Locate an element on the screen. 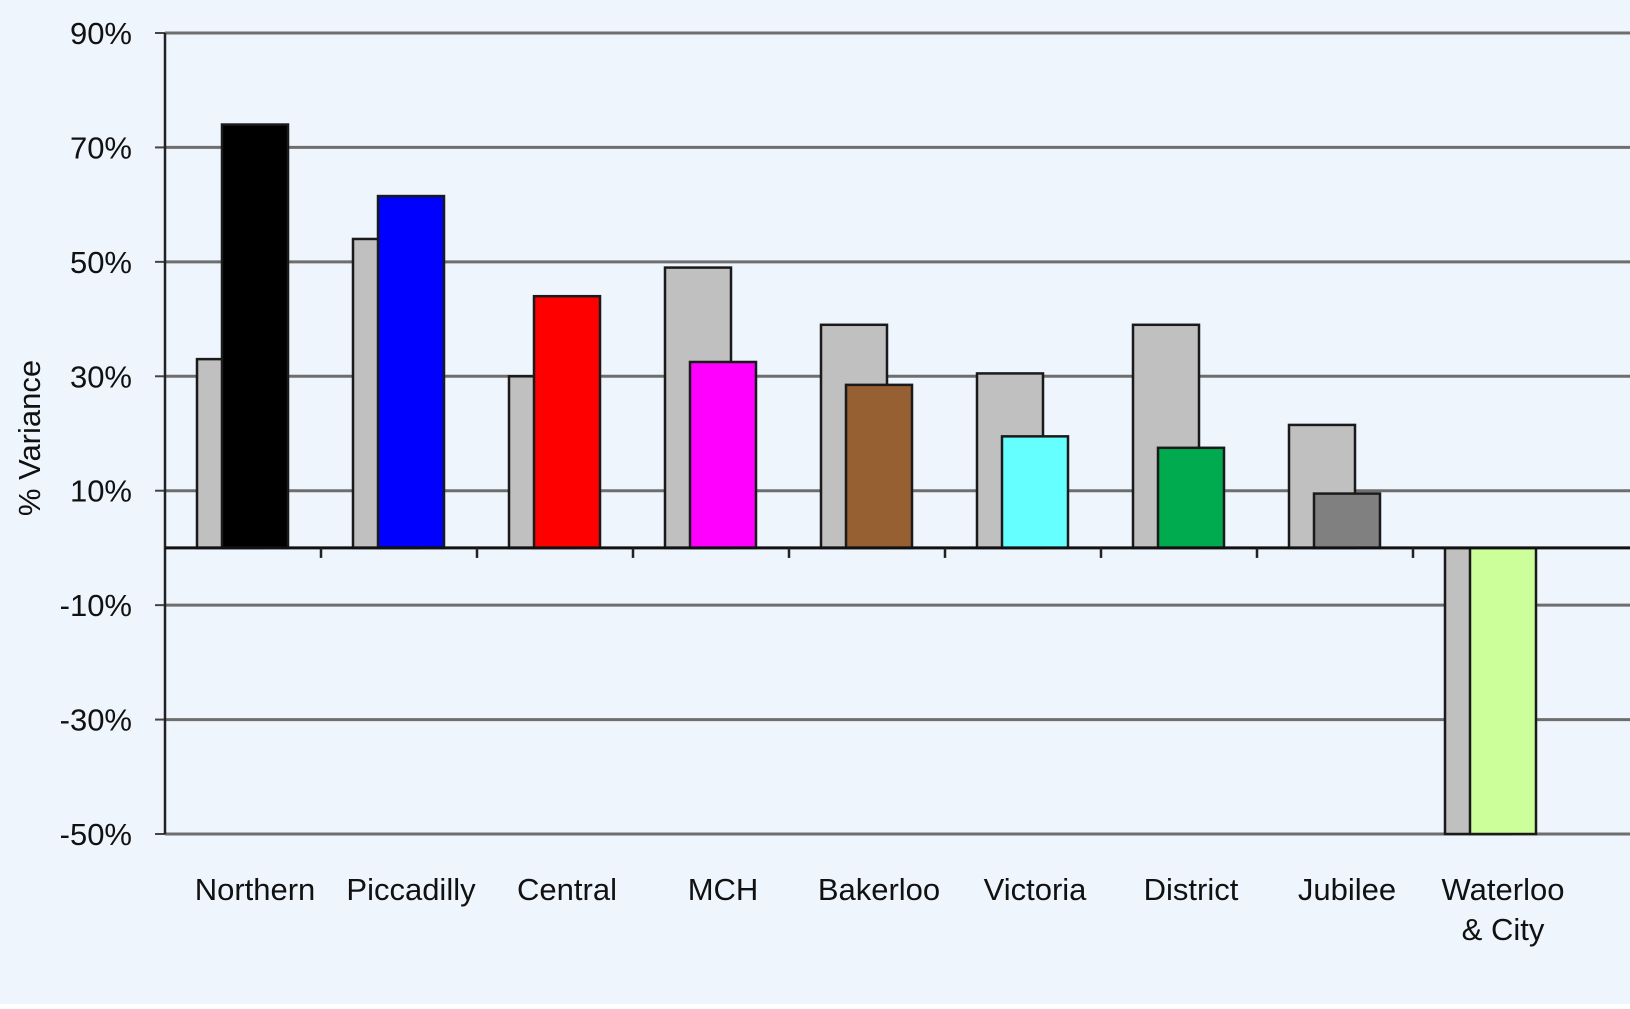  x-category-label: Jubilee is located at coordinates (1347, 889).